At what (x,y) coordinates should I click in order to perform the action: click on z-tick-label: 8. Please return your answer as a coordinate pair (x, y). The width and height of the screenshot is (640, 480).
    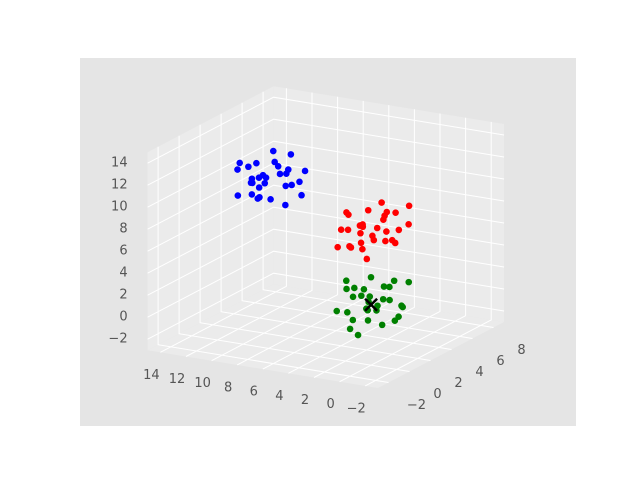
    Looking at the image, I should click on (123, 229).